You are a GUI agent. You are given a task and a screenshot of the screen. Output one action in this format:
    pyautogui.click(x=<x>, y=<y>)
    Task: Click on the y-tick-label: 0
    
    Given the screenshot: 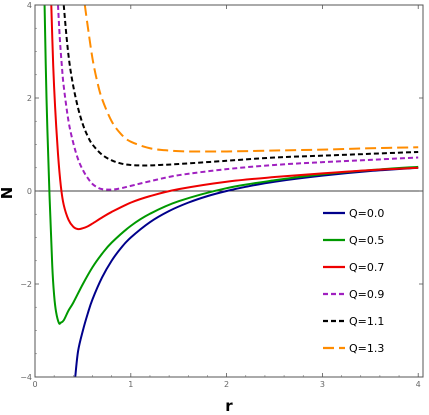 What is the action you would take?
    pyautogui.click(x=29, y=191)
    